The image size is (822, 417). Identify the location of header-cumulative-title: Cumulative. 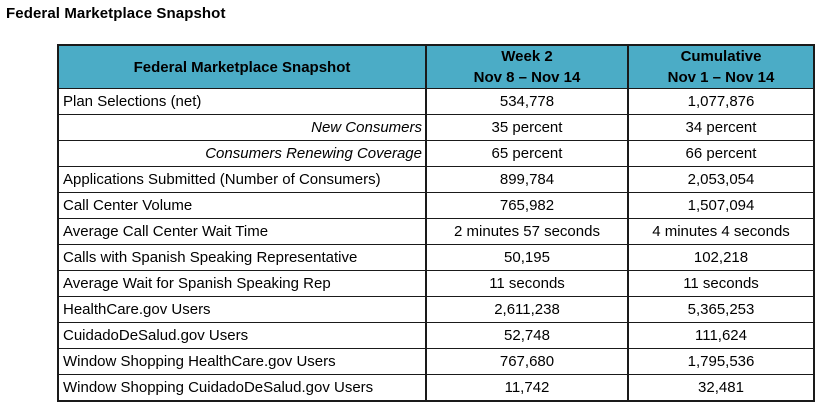
(721, 56).